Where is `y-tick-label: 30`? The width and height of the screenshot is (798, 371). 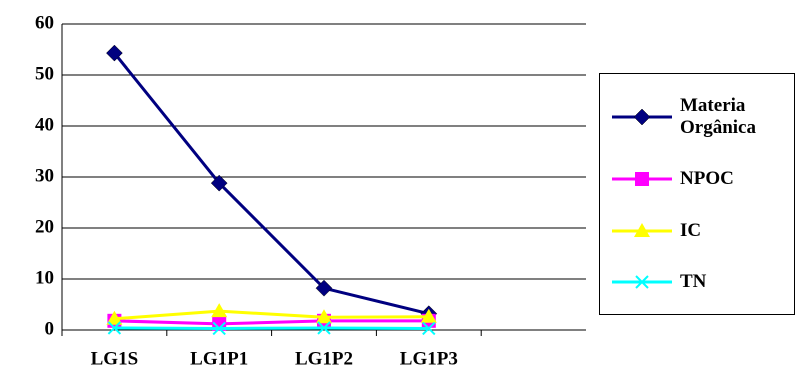 y-tick-label: 30 is located at coordinates (44, 175).